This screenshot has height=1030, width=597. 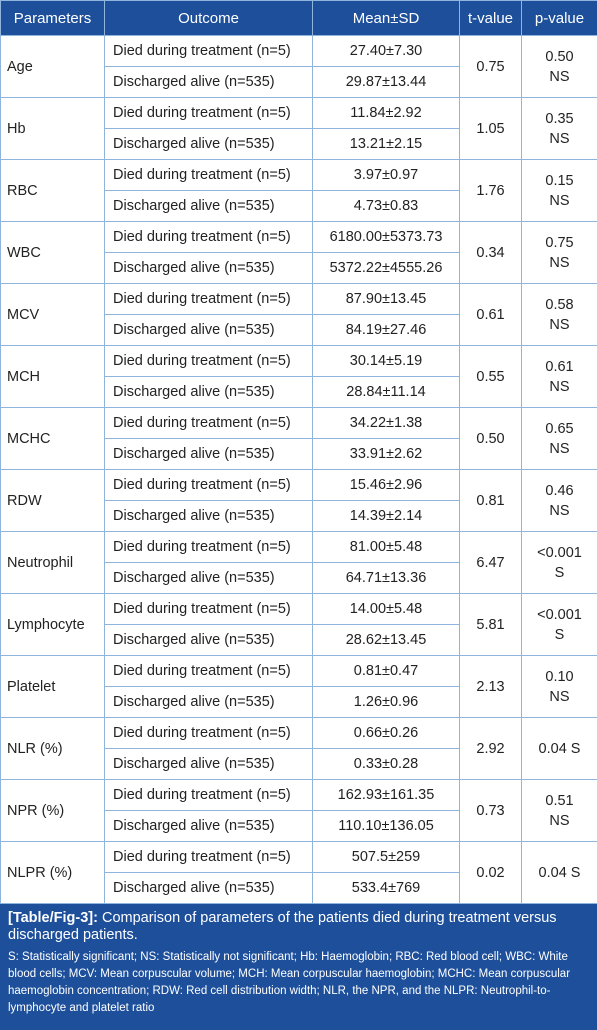 I want to click on t-value-cell: 5.81, so click(x=491, y=625).